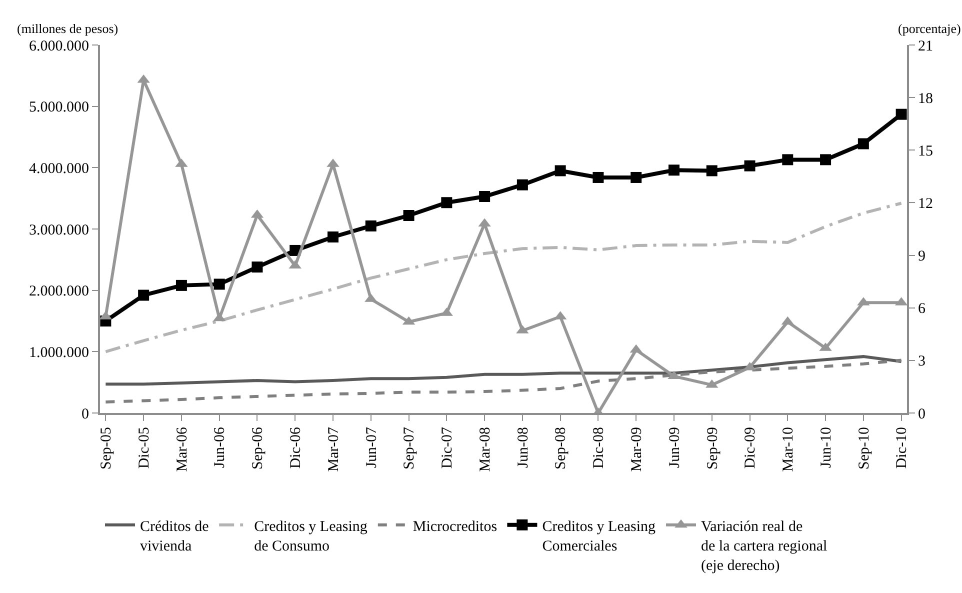  I want to click on legend-label: Creditos y Leasing de Consumo, so click(311, 536).